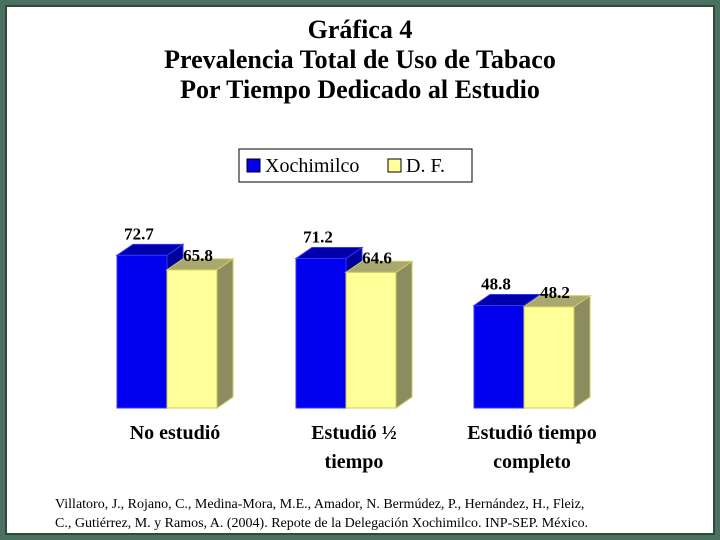 This screenshot has width=720, height=540. What do you see at coordinates (404, 334) in the screenshot?
I see `bar-side-s2-c2` at bounding box center [404, 334].